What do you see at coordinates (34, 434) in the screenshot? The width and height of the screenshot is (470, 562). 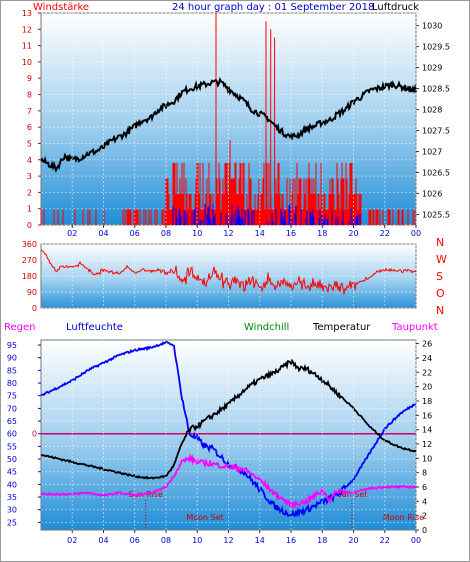 I see `rain-zero-label: 0` at bounding box center [34, 434].